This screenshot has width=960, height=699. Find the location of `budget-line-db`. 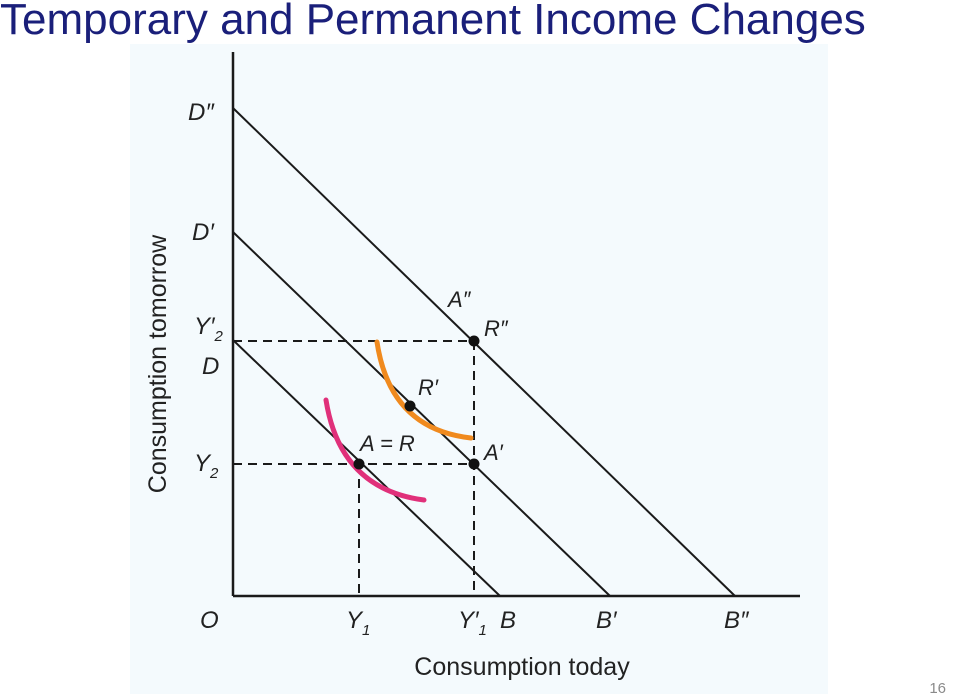

budget-line-db is located at coordinates (366, 468).